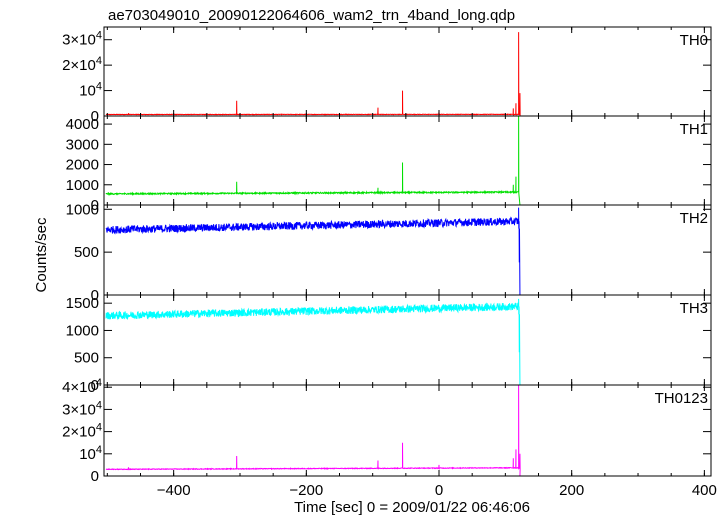  What do you see at coordinates (82, 303) in the screenshot?
I see `y-tick-label: 1500` at bounding box center [82, 303].